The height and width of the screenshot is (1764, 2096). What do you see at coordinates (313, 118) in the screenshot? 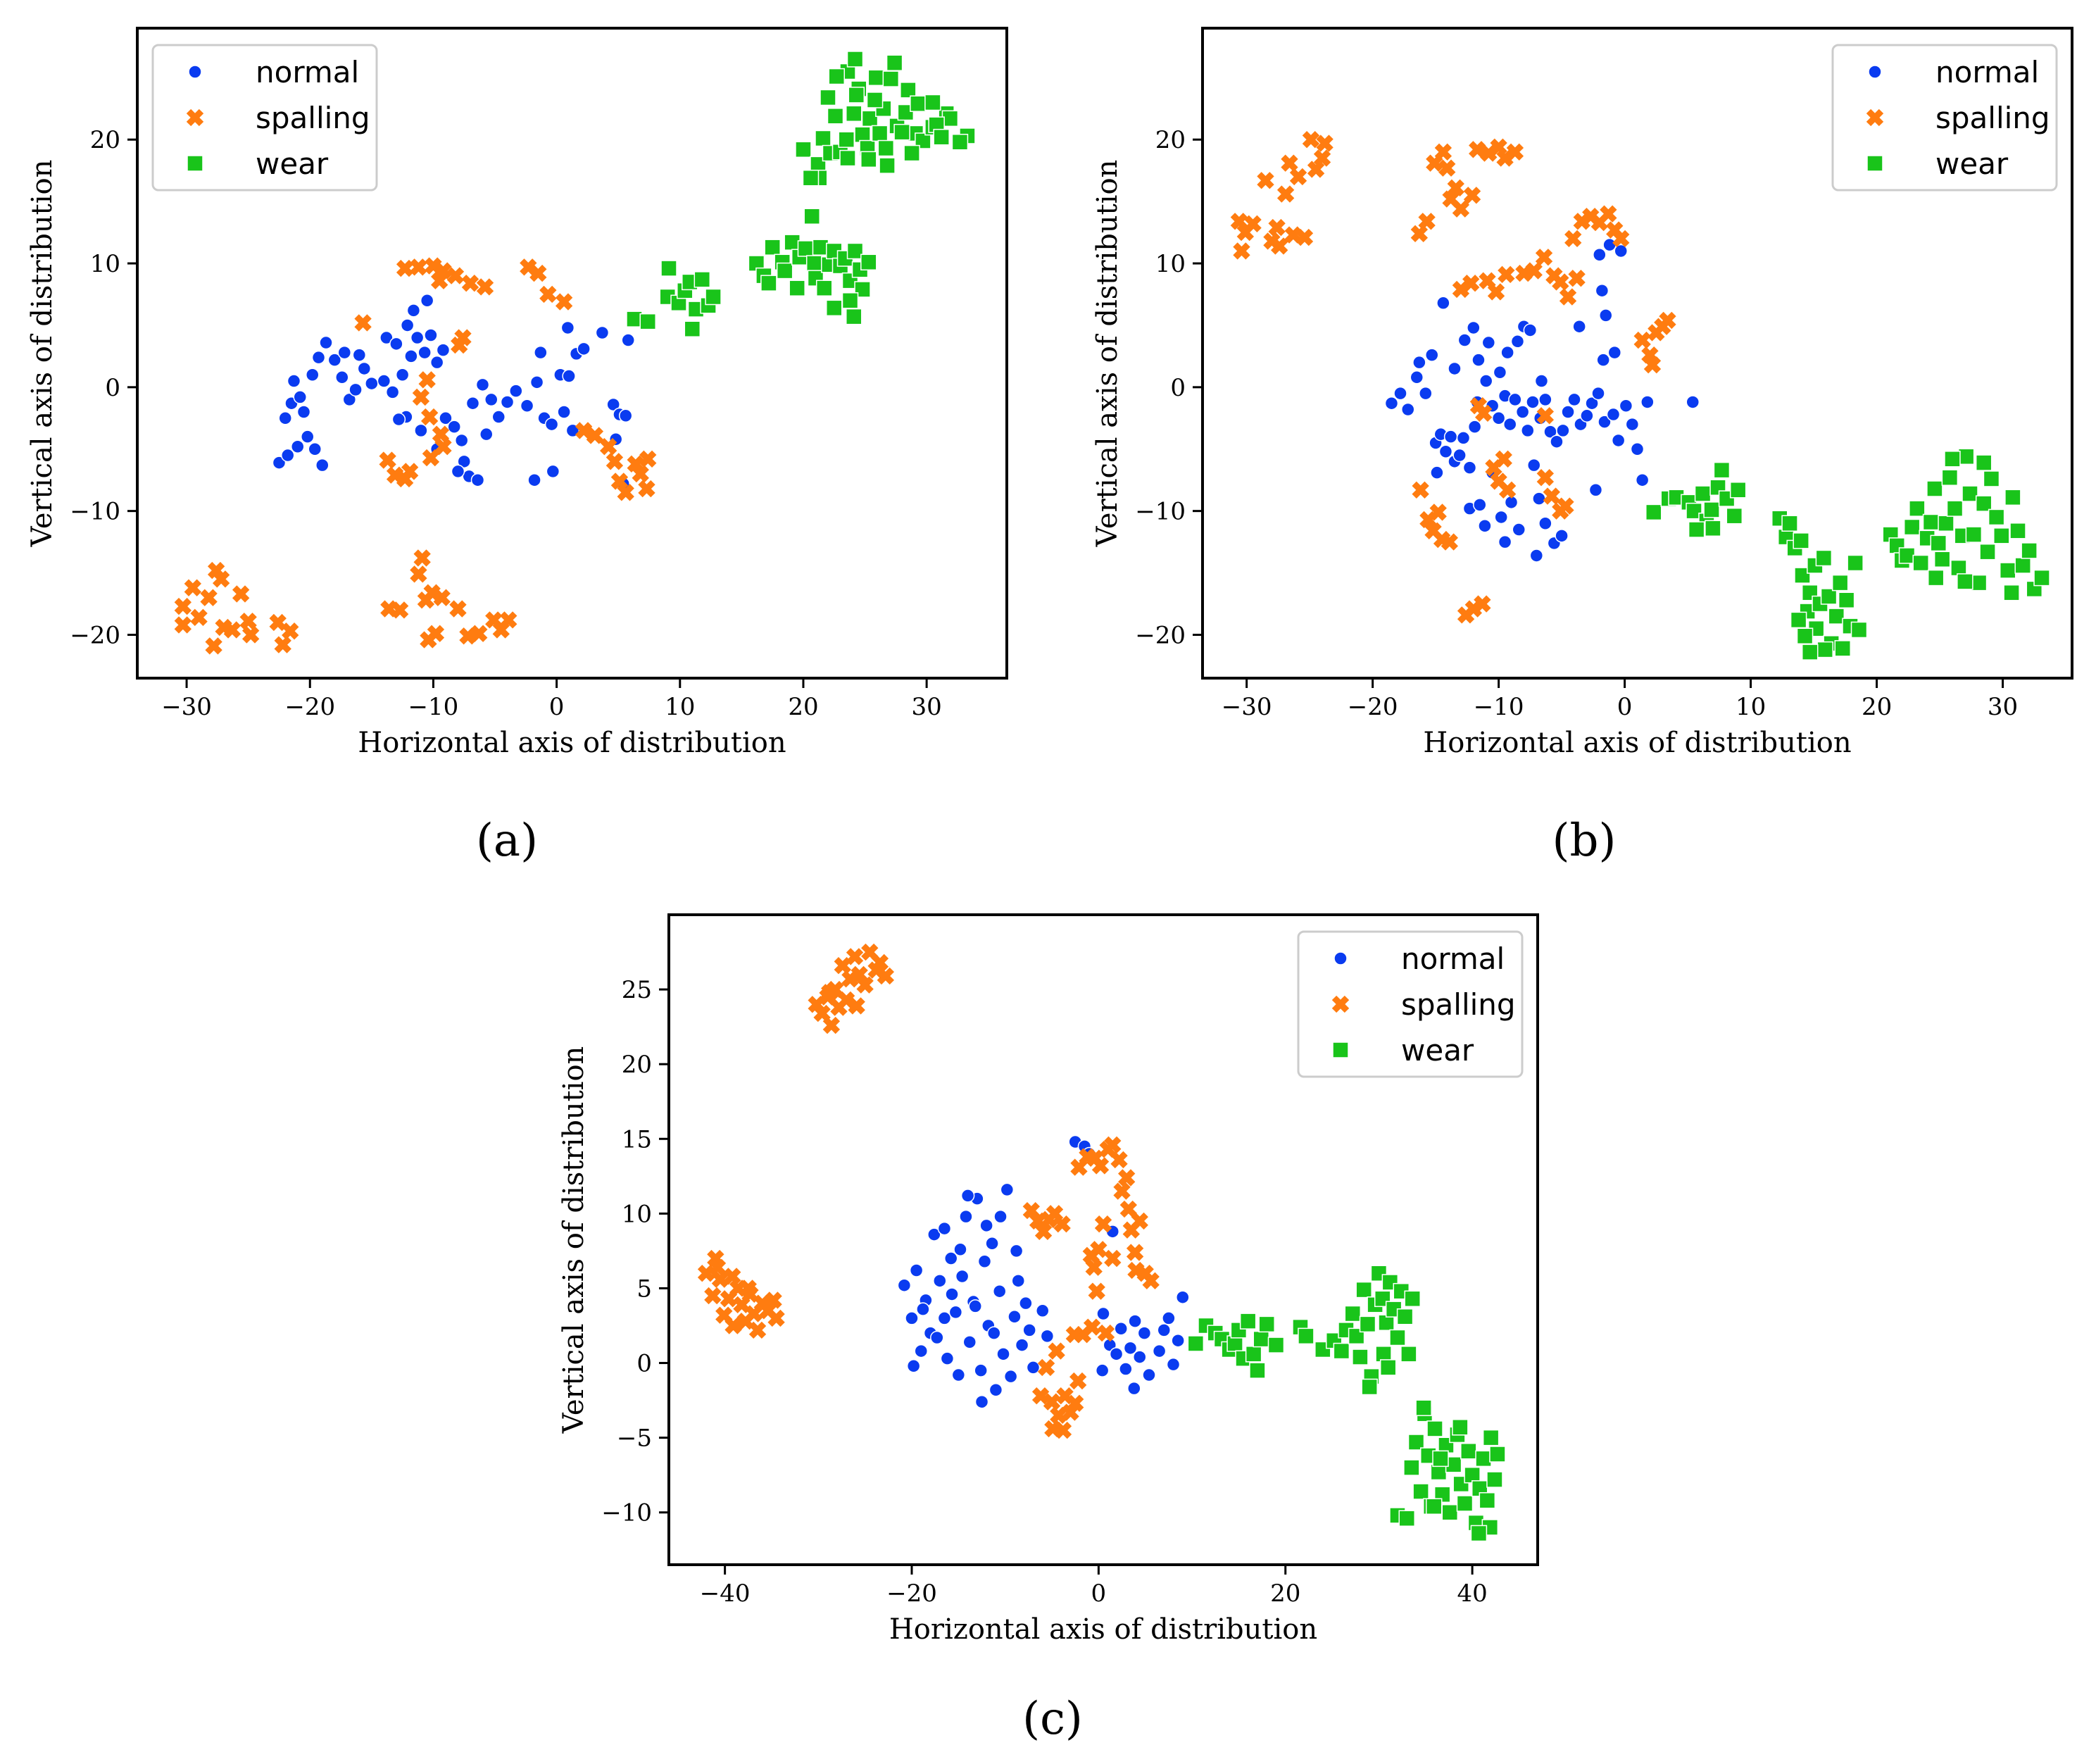
I see `legend-label-spalling: spalling` at bounding box center [313, 118].